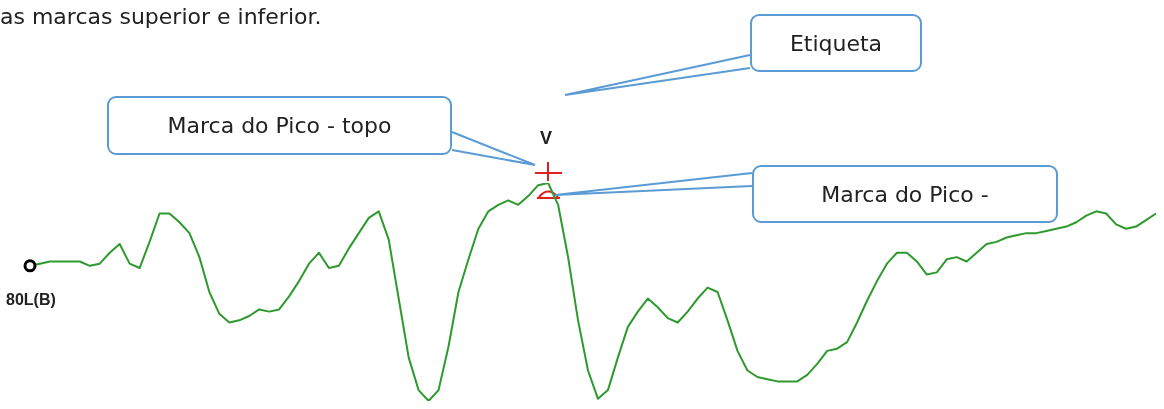 This screenshot has height=409, width=1164. What do you see at coordinates (161, 16) in the screenshot?
I see `text: as marcas superior e inferior.` at bounding box center [161, 16].